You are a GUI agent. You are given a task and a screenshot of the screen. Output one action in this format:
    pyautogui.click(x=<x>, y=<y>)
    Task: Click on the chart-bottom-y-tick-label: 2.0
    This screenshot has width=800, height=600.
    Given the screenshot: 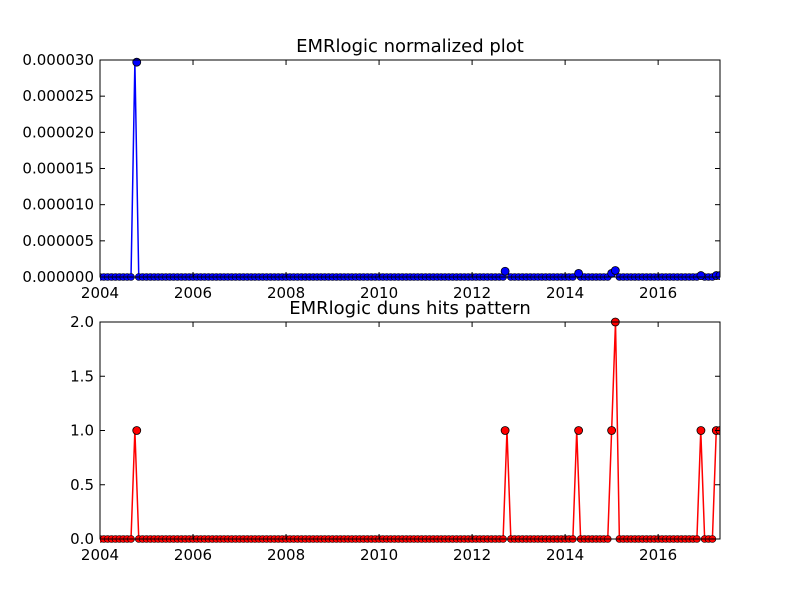 What is the action you would take?
    pyautogui.click(x=82, y=322)
    